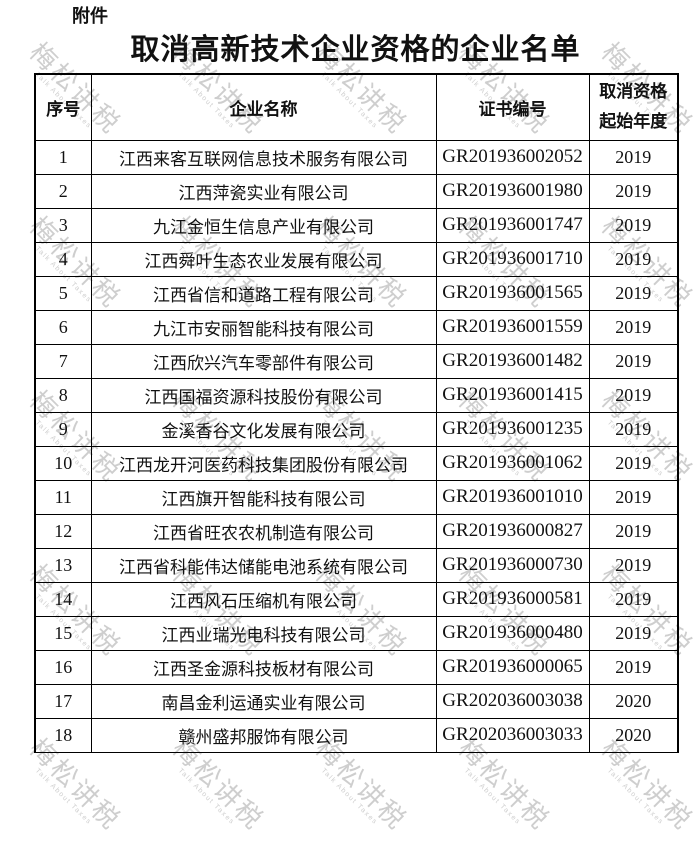  What do you see at coordinates (263, 293) in the screenshot?
I see `company-name-cell: 江西省信和道路工程有限公司` at bounding box center [263, 293].